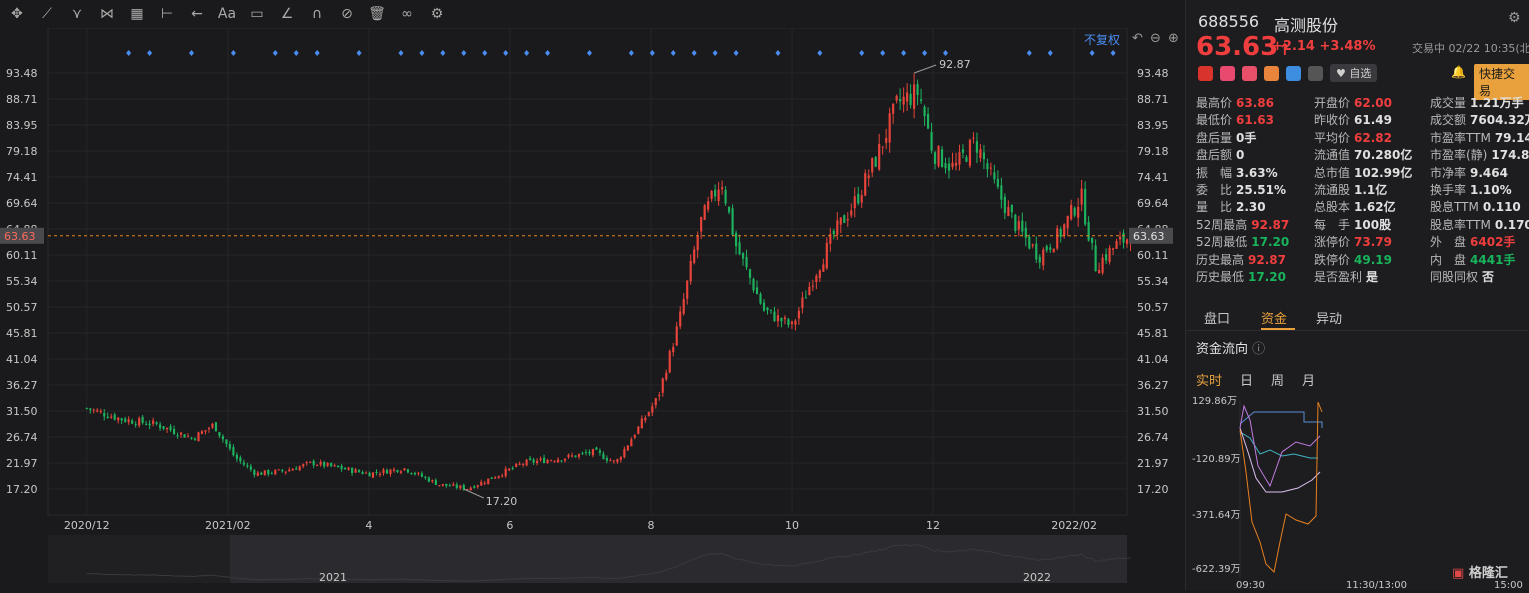 Image resolution: width=1529 pixels, height=593 pixels. Describe the element at coordinates (1102, 40) in the screenshot. I see `adjust-toggle: 不复权` at that location.